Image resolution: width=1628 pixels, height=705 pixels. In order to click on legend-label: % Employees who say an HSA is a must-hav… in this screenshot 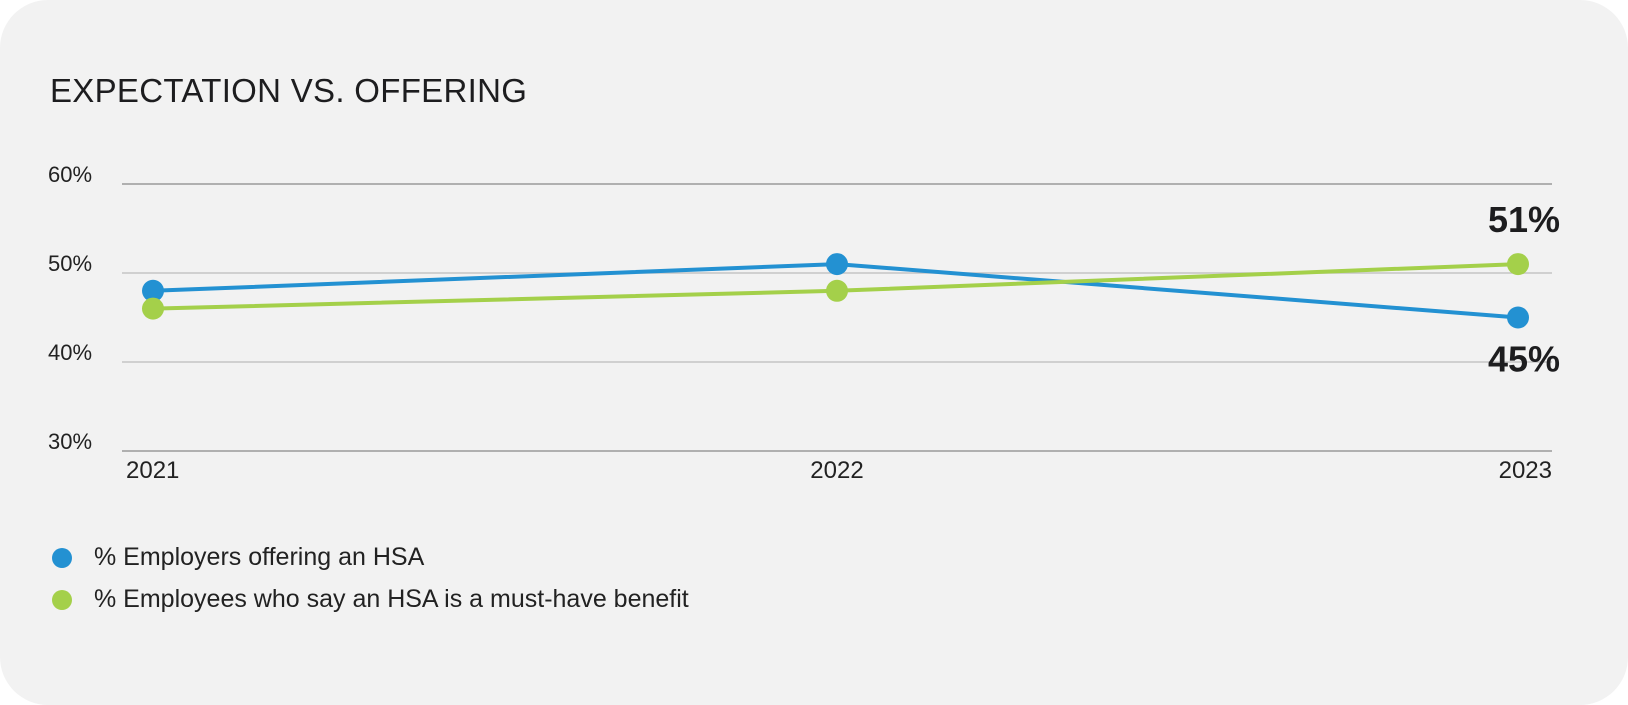, I will do `click(391, 599)`.